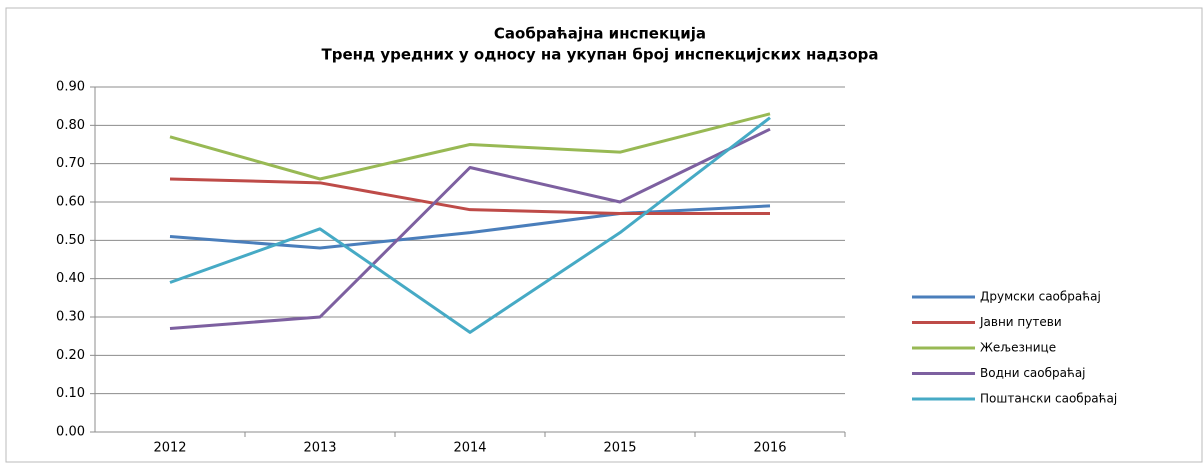  I want to click on y-tick-label: 0.20, so click(70, 355).